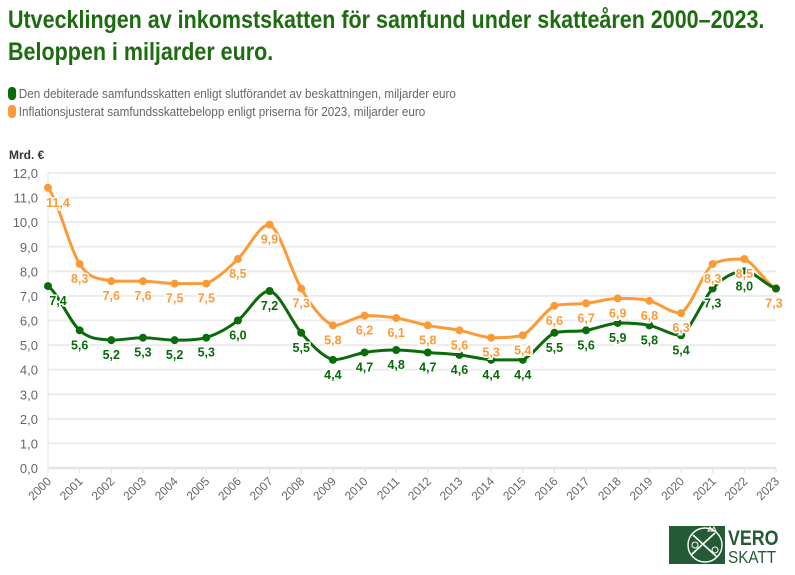 The height and width of the screenshot is (575, 795). Describe the element at coordinates (332, 340) in the screenshot. I see `data-label: 5,8` at that location.